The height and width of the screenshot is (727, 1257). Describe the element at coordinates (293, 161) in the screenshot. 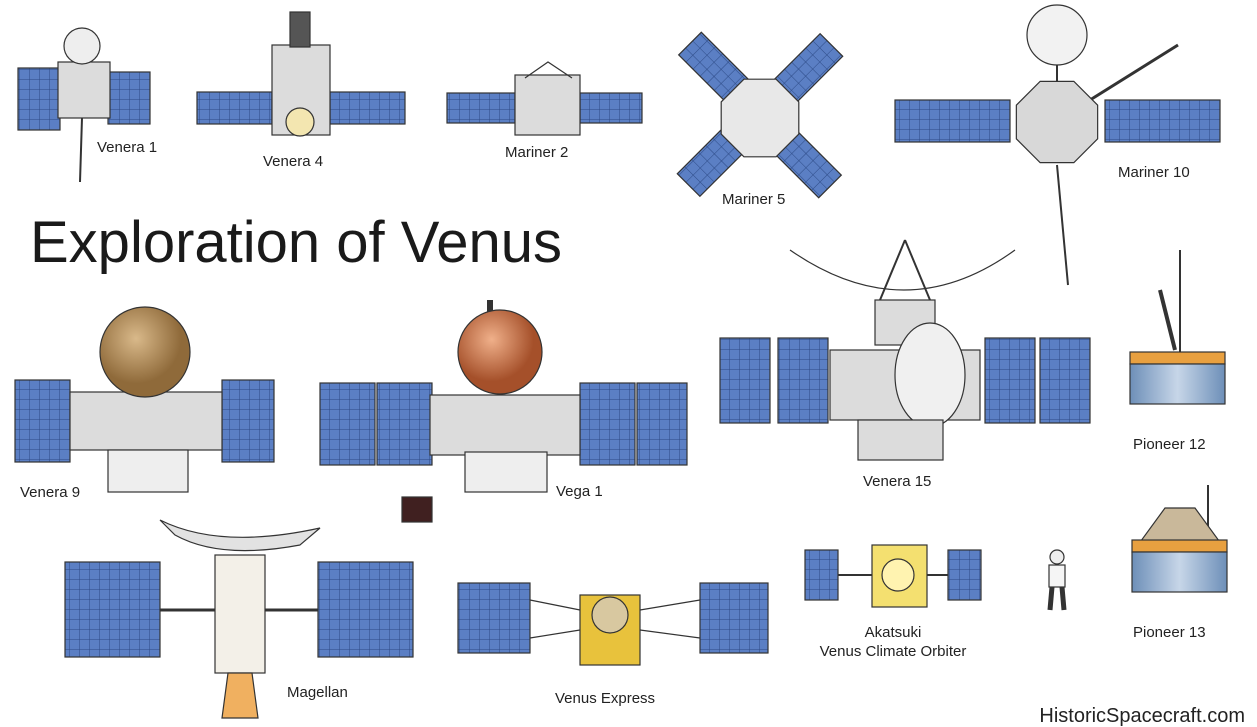

I see `spacecraft-label: Venera 4` at that location.